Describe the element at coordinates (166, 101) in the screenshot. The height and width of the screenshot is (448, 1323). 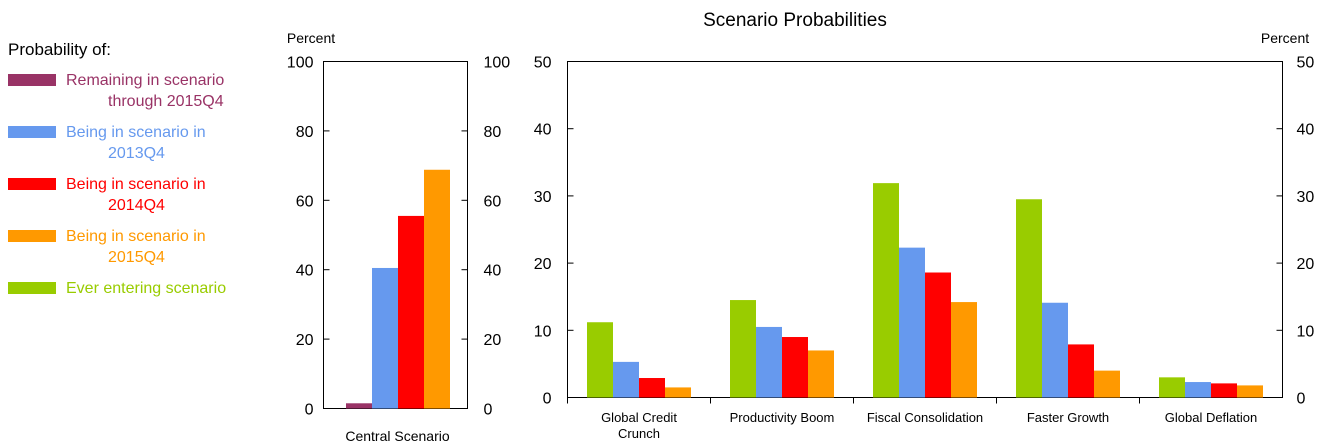
I see `legend-label-line: through 2015Q4` at that location.